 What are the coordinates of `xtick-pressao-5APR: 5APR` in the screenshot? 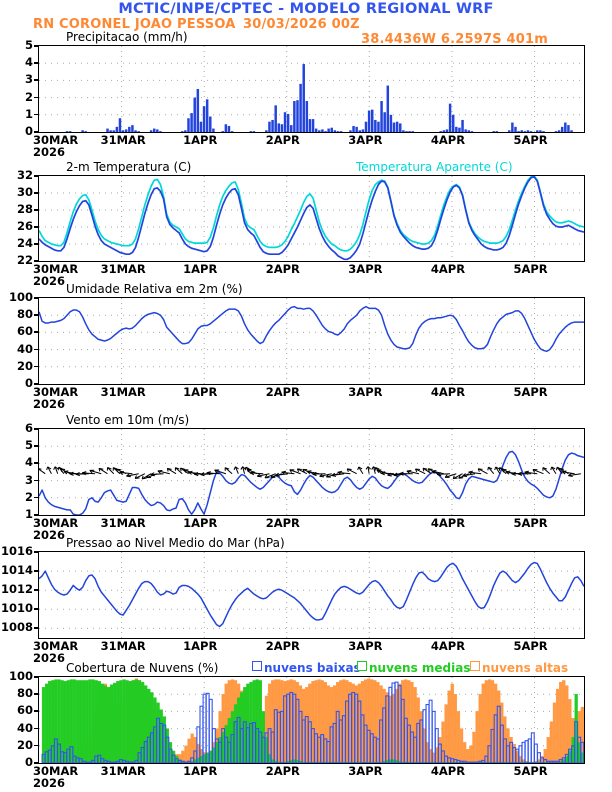 It's located at (530, 646).